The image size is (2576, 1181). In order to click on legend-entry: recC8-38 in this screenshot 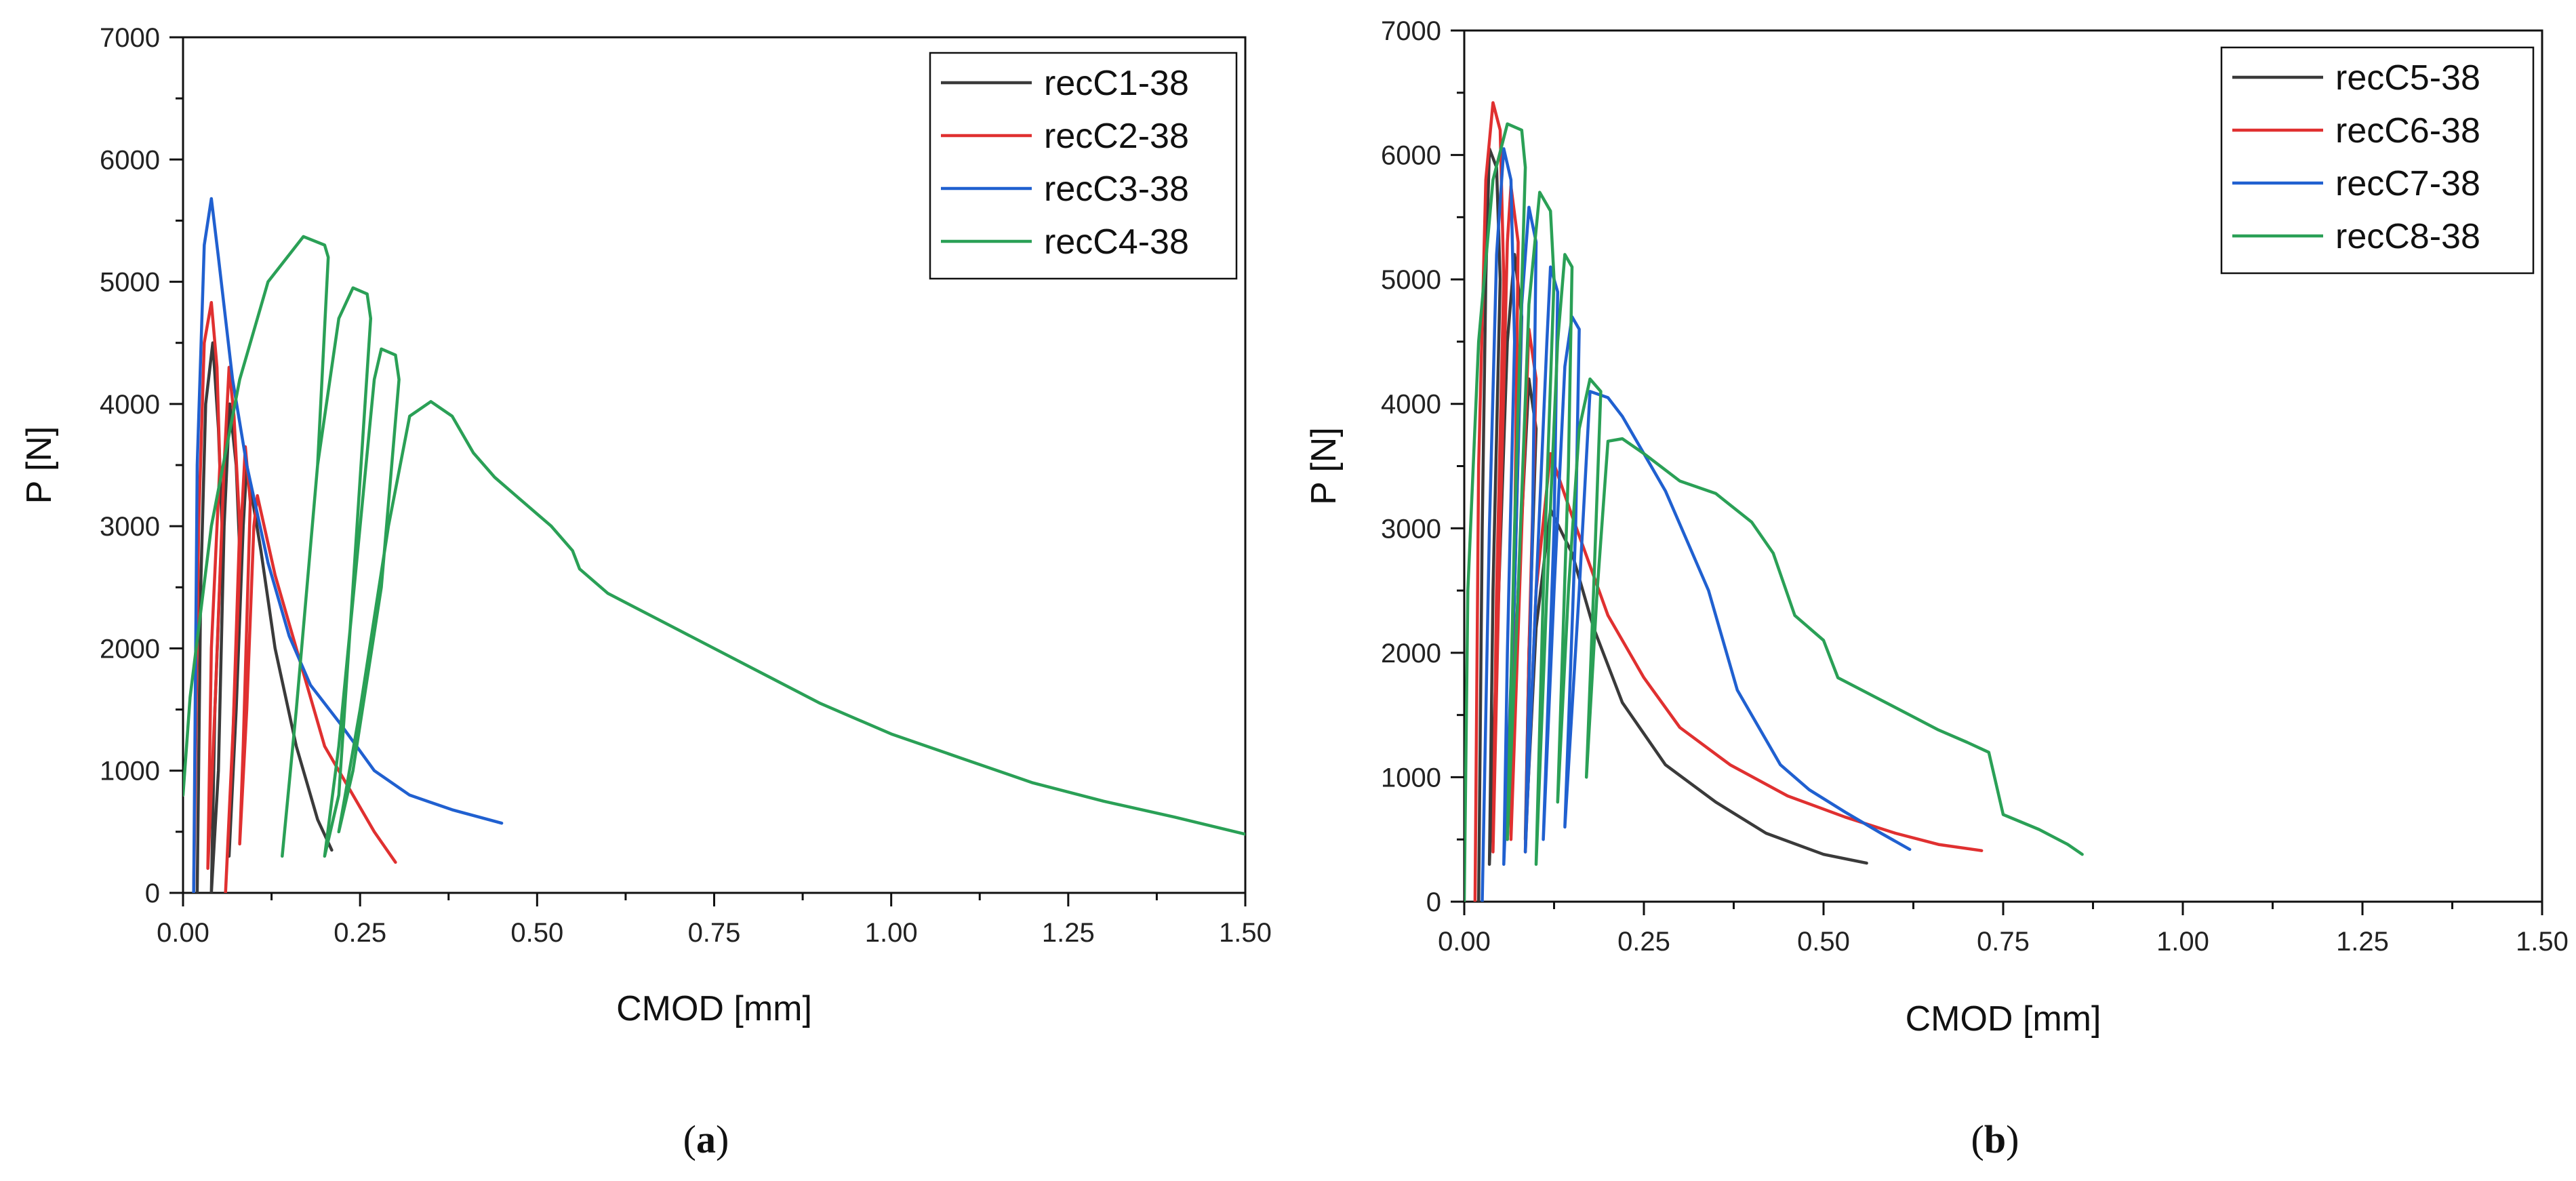, I will do `click(2407, 237)`.